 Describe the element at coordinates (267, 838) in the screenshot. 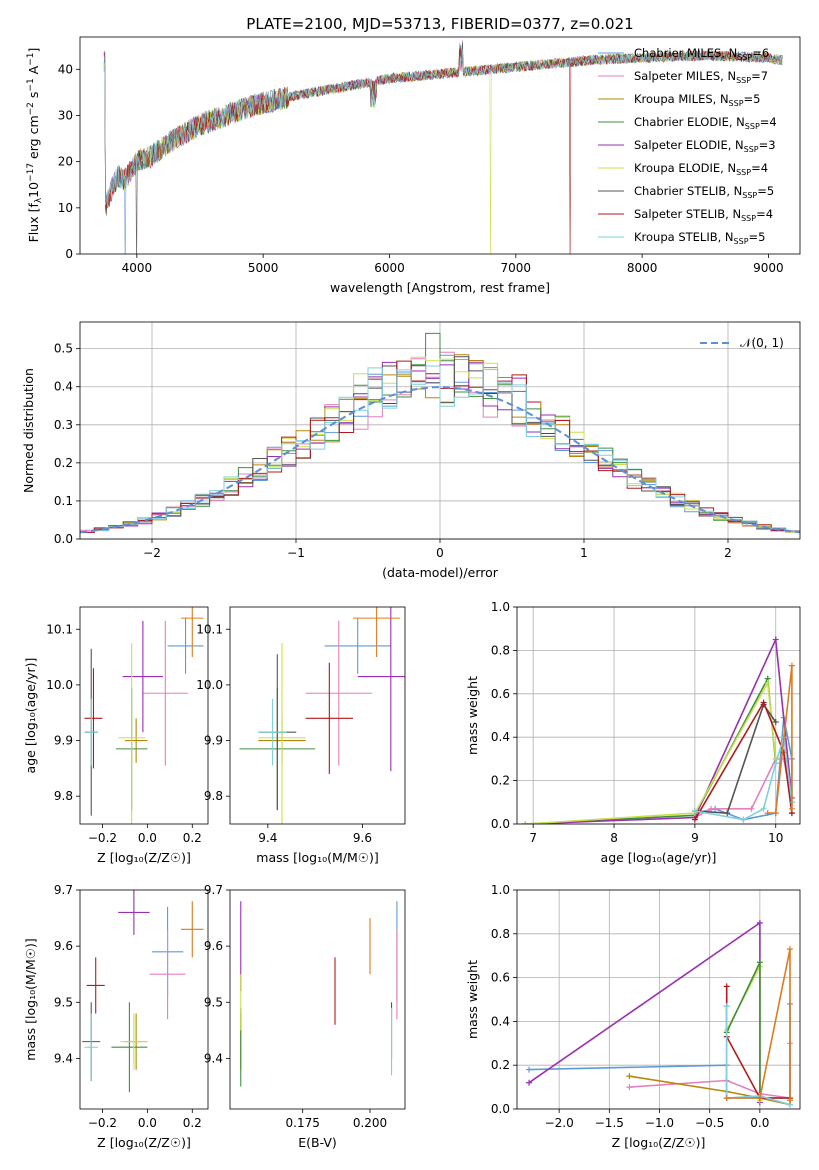

I see `x-tick-label: 9.4` at that location.